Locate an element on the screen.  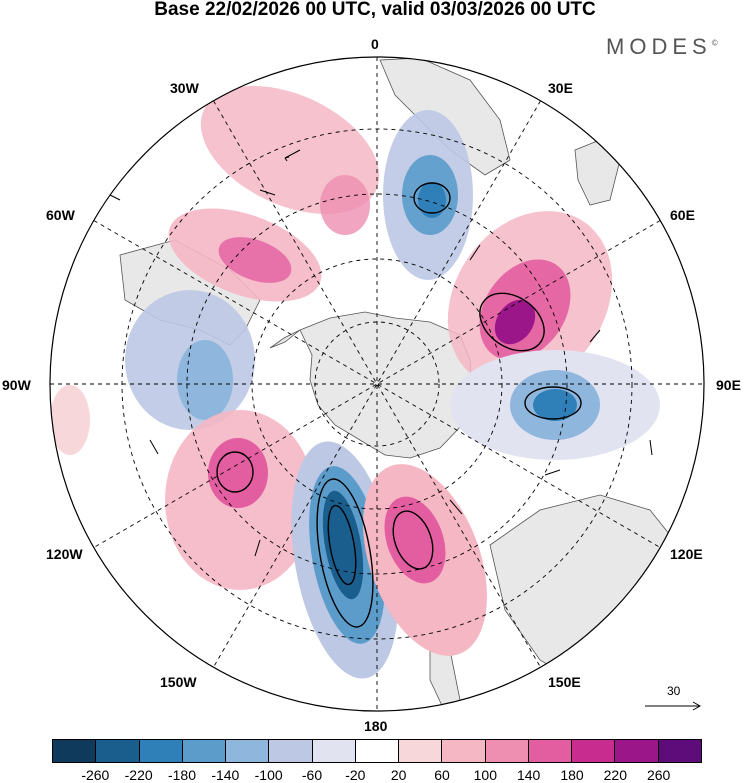
contour-low-ross-inner is located at coordinates (342, 545).